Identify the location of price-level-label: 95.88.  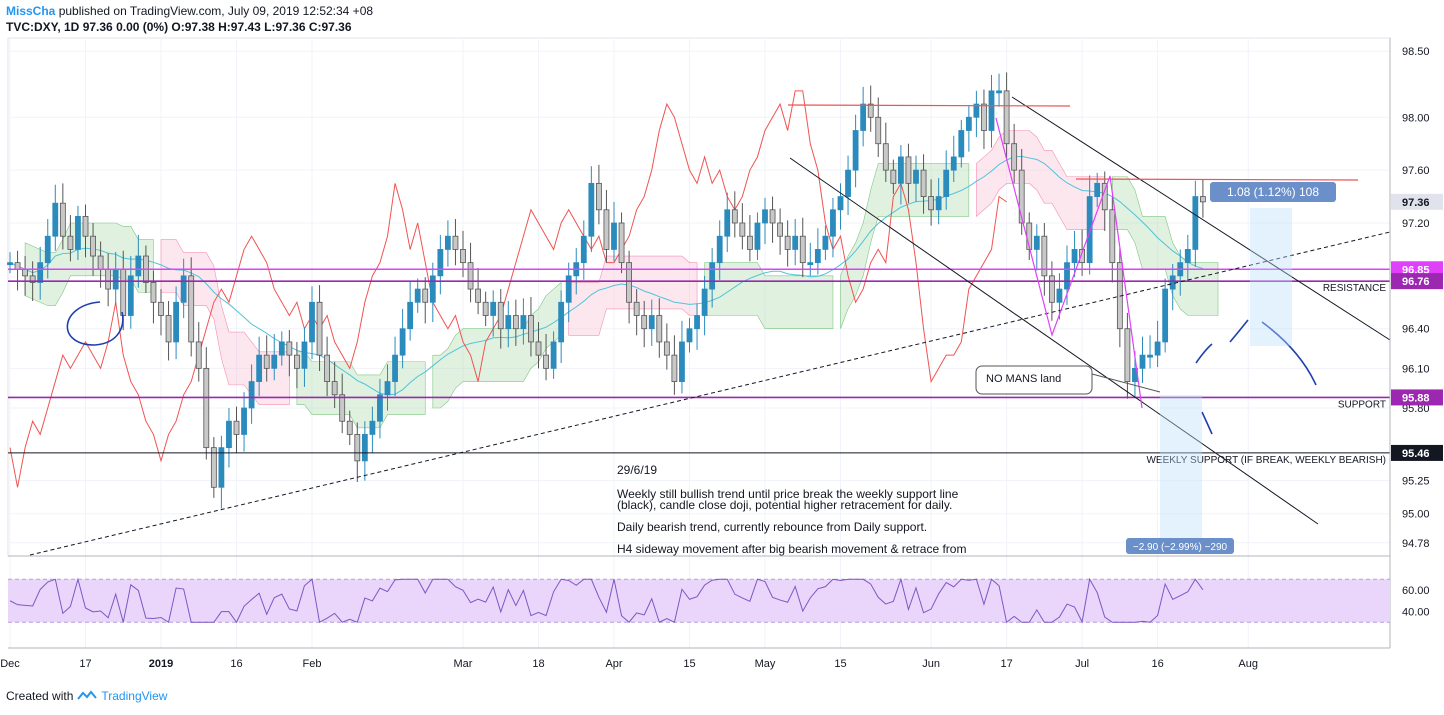
(1416, 398).